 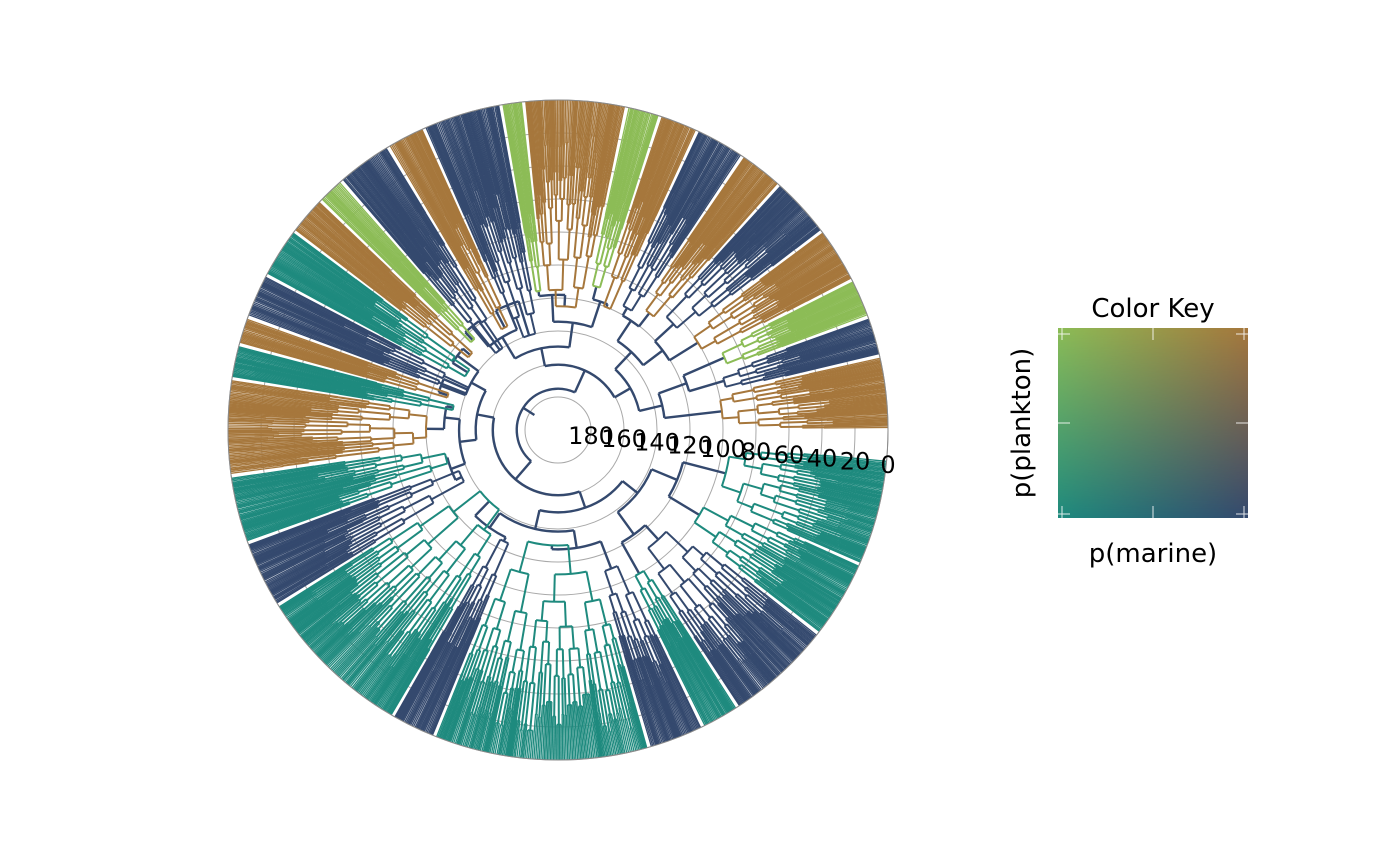 What do you see at coordinates (1022, 423) in the screenshot?
I see `color-key-ylabel: p(plankton)` at bounding box center [1022, 423].